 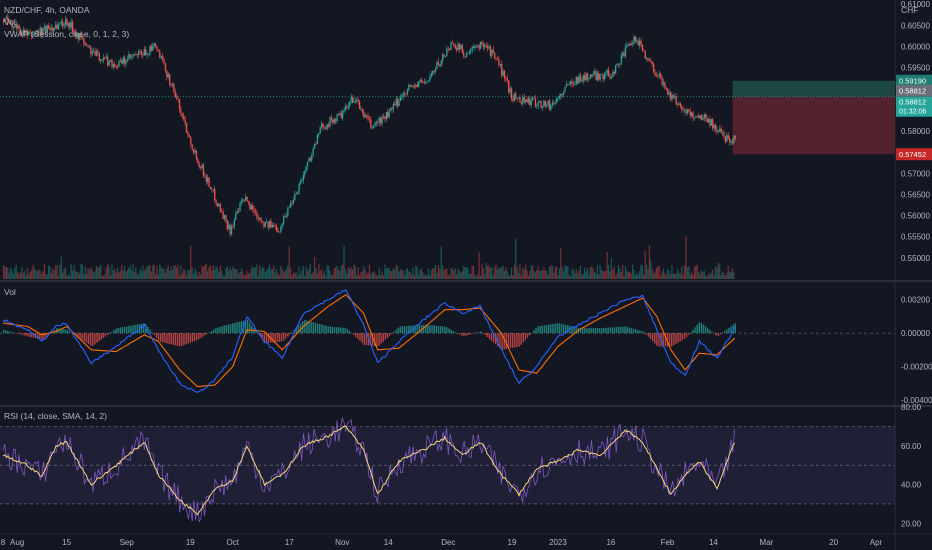 What do you see at coordinates (67, 34) in the screenshot?
I see `vwap-legend: VWAP (Session, close, 0, 1, 2, 3)` at bounding box center [67, 34].